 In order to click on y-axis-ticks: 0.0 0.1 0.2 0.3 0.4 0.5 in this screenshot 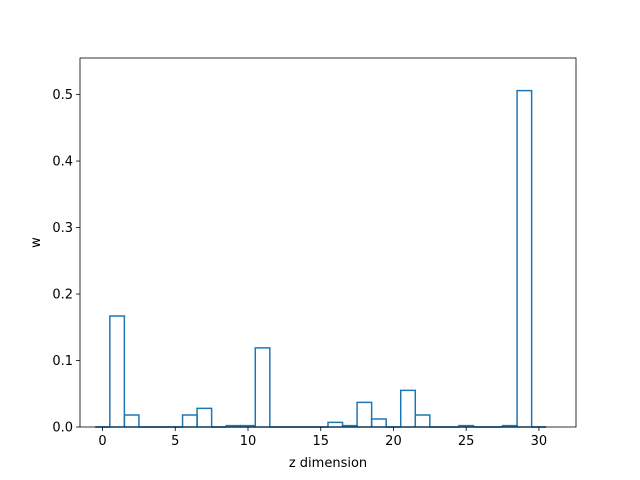, I will do `click(66, 262)`.